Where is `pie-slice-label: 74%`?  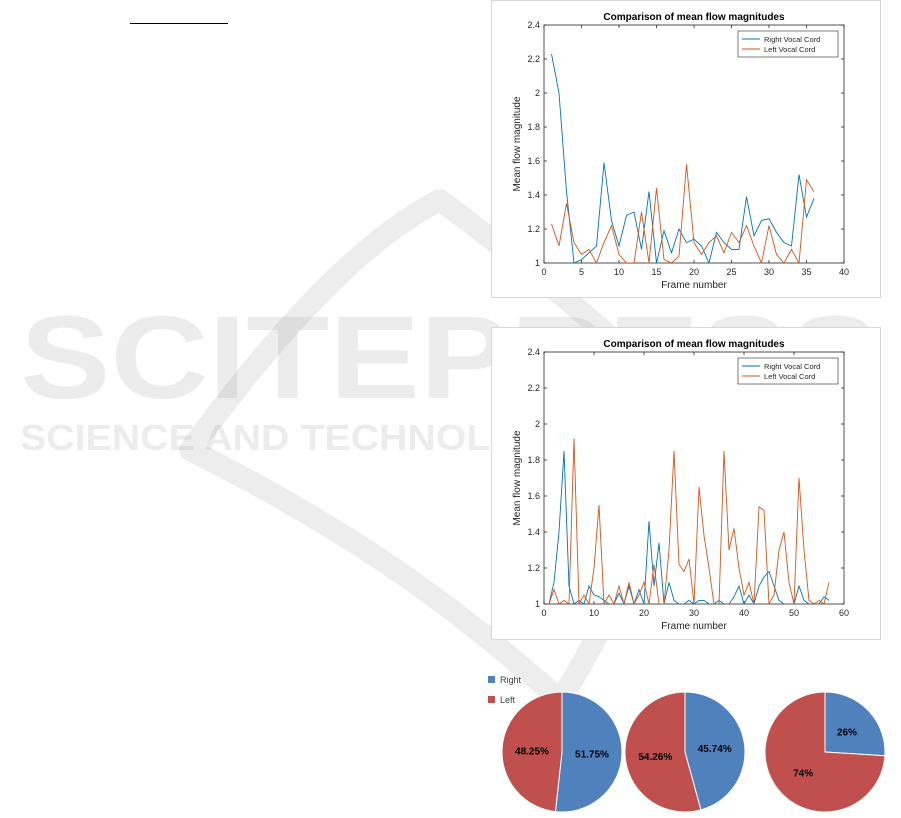
pie-slice-label: 74% is located at coordinates (803, 774).